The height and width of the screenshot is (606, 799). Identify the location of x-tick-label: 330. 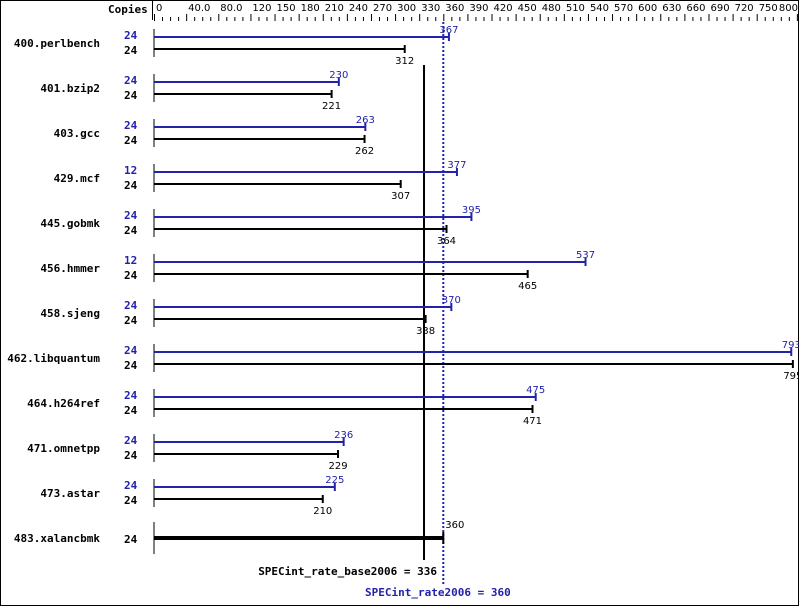
(430, 8).